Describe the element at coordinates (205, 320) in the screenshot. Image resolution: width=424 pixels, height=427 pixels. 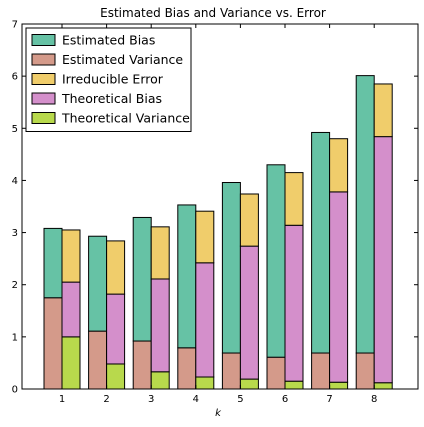
I see `bar-theoretical-bias-k4` at that location.